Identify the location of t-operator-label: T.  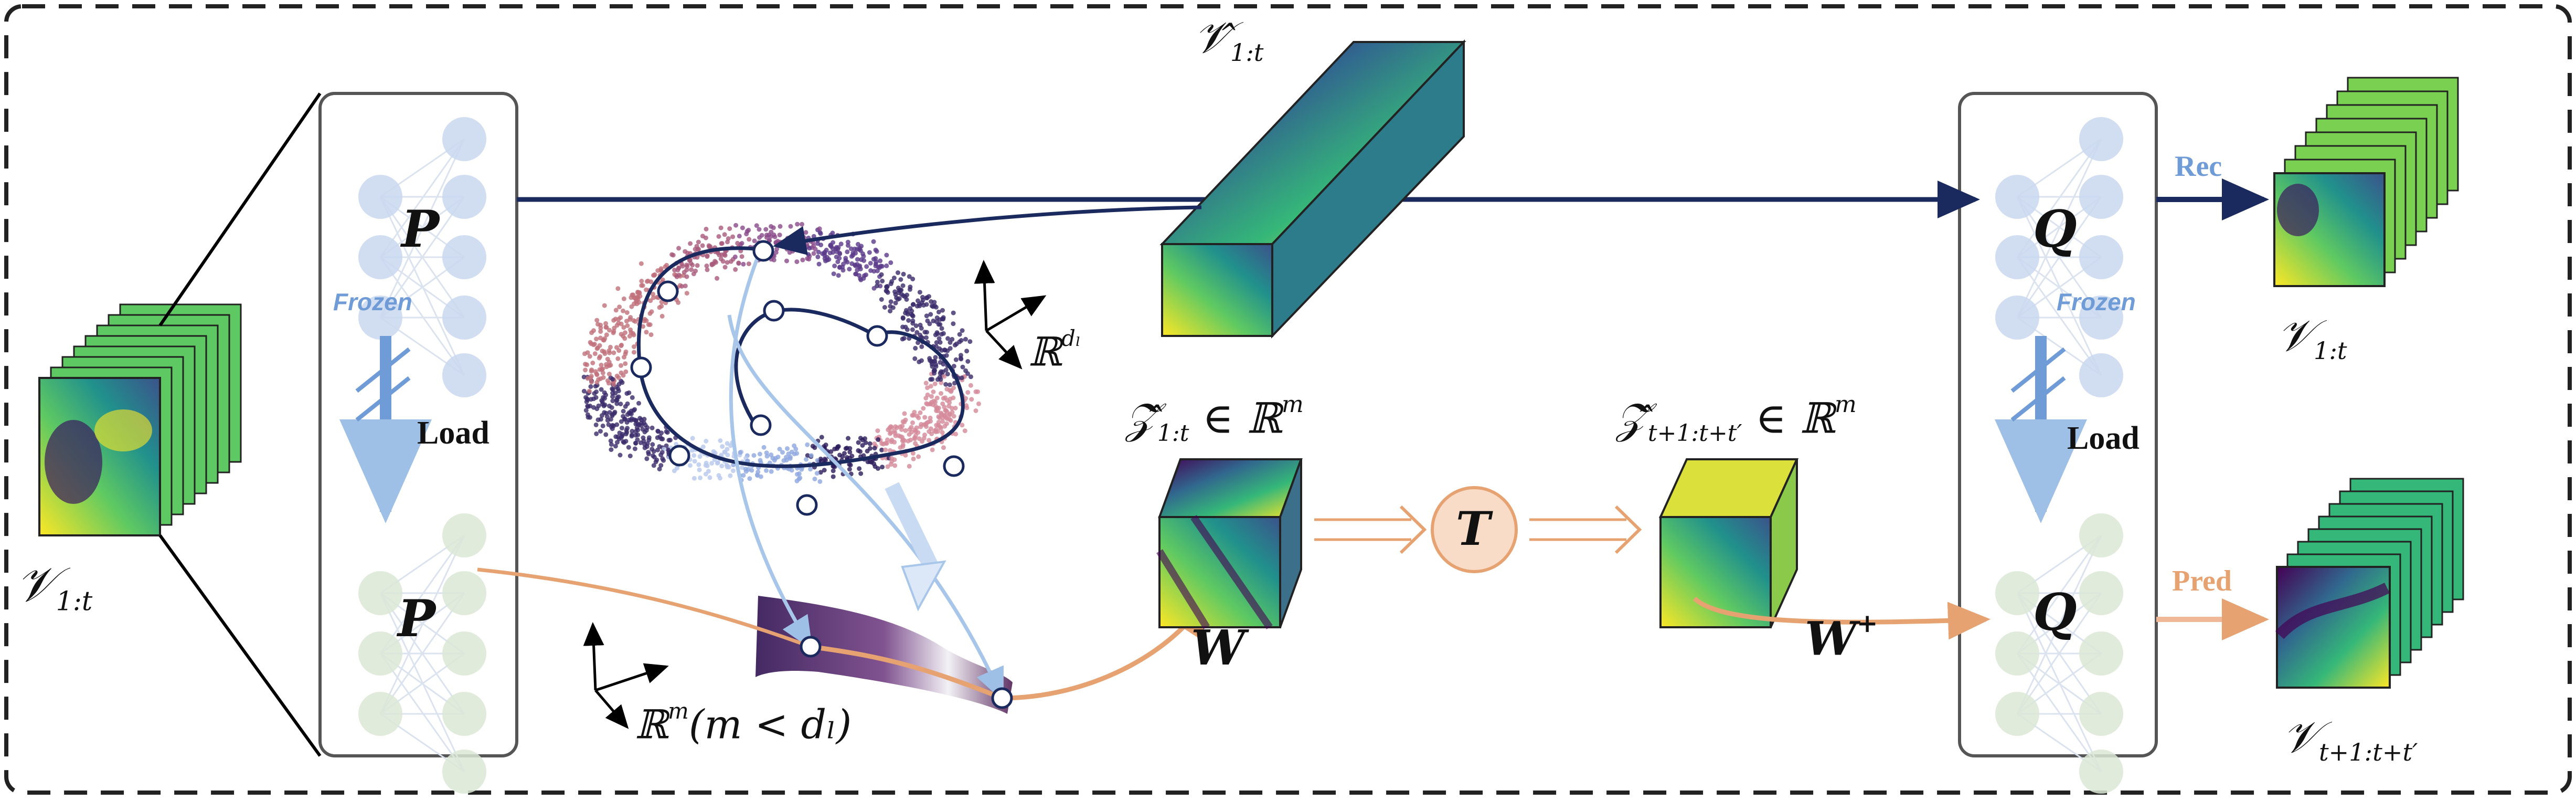
(1473, 528).